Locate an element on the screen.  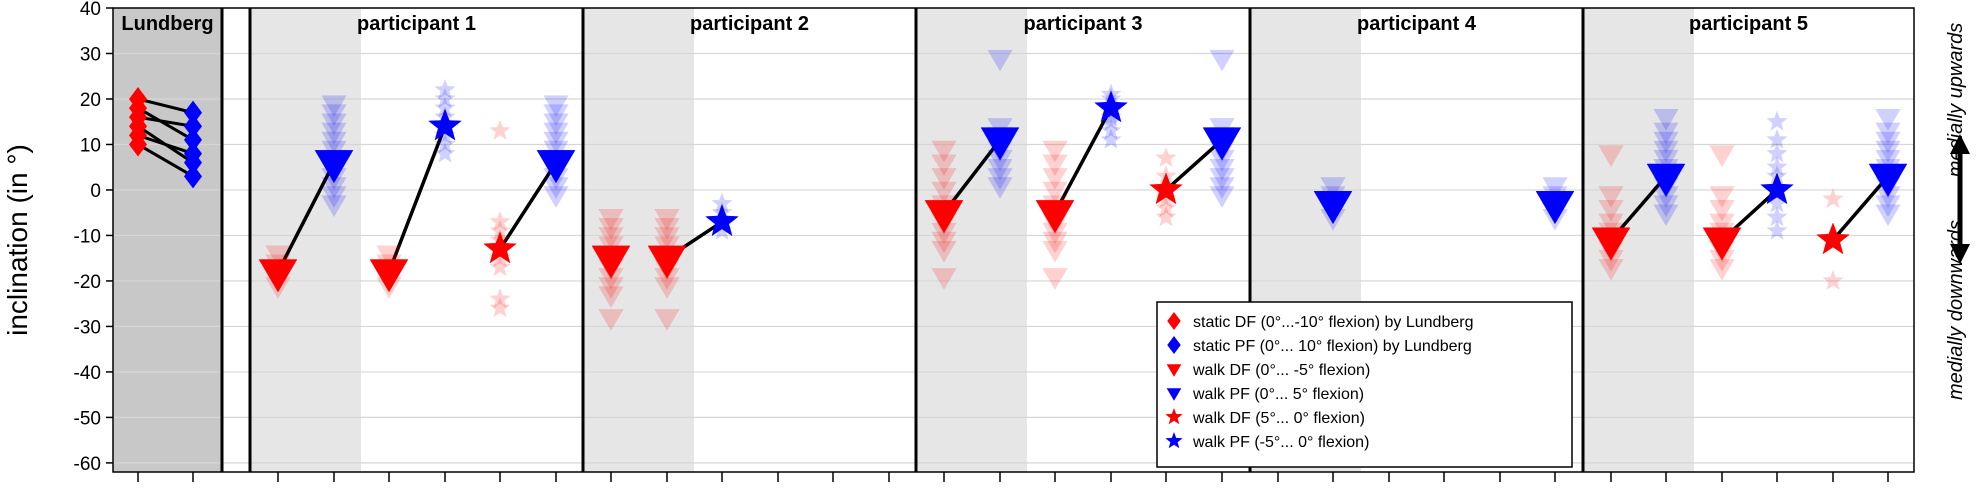
legend-box is located at coordinates (1364, 384).